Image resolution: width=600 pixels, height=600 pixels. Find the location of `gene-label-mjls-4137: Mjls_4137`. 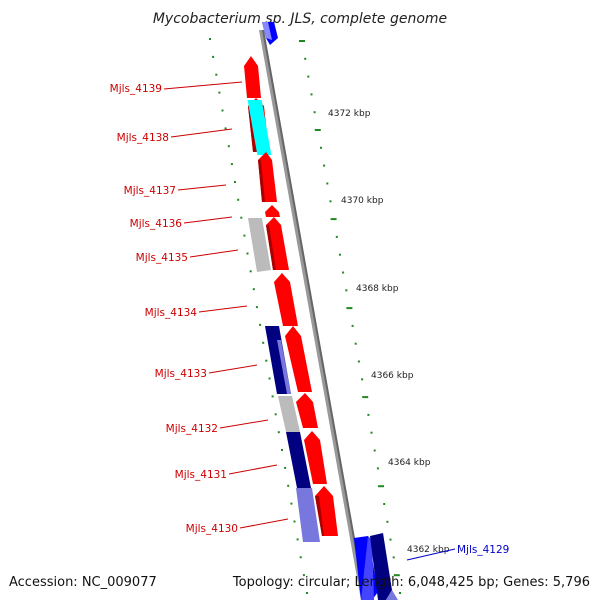

gene-label-mjls-4137: Mjls_4137 is located at coordinates (150, 191).